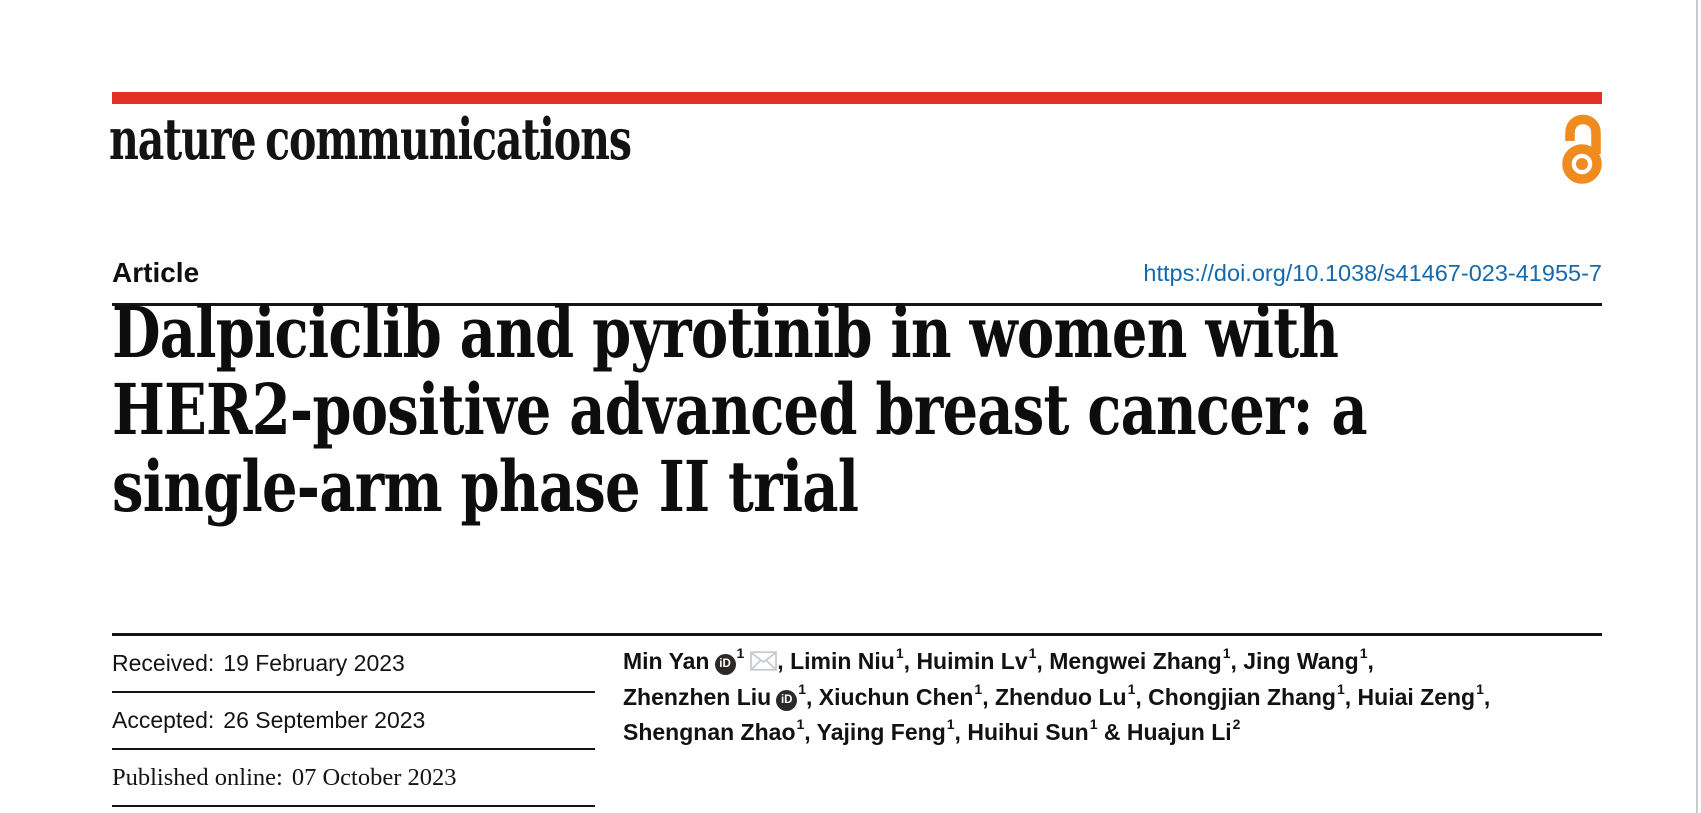 This screenshot has height=813, width=1701. I want to click on date-row: Accepted: 26 September 2023, so click(353, 721).